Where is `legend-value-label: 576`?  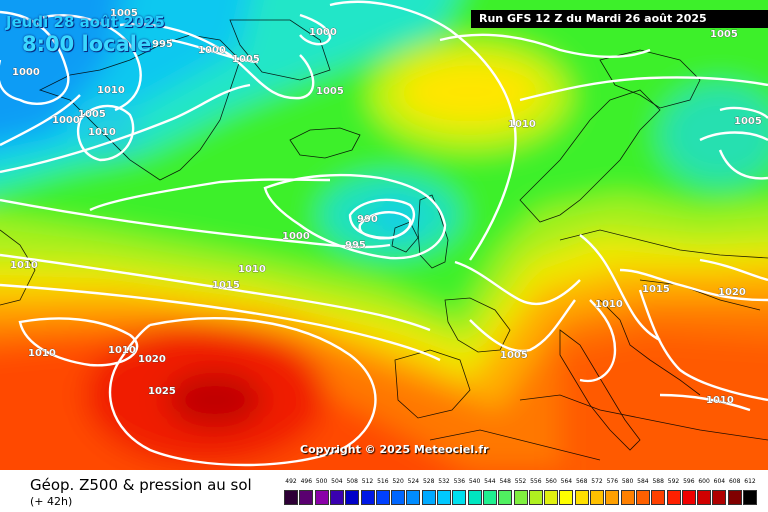
legend-value-label: 576 is located at coordinates (612, 481).